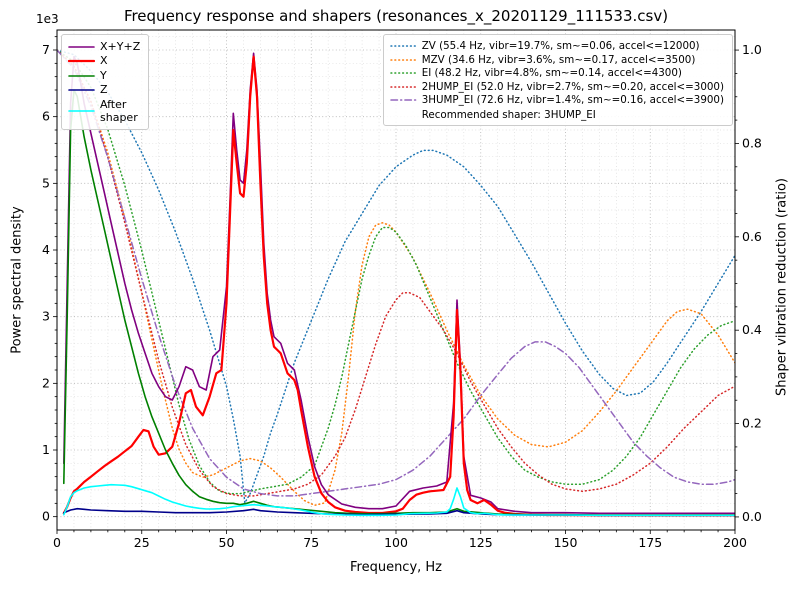 This screenshot has height=600, width=800. Describe the element at coordinates (46, 316) in the screenshot. I see `left-y-tick-label: 3` at that location.